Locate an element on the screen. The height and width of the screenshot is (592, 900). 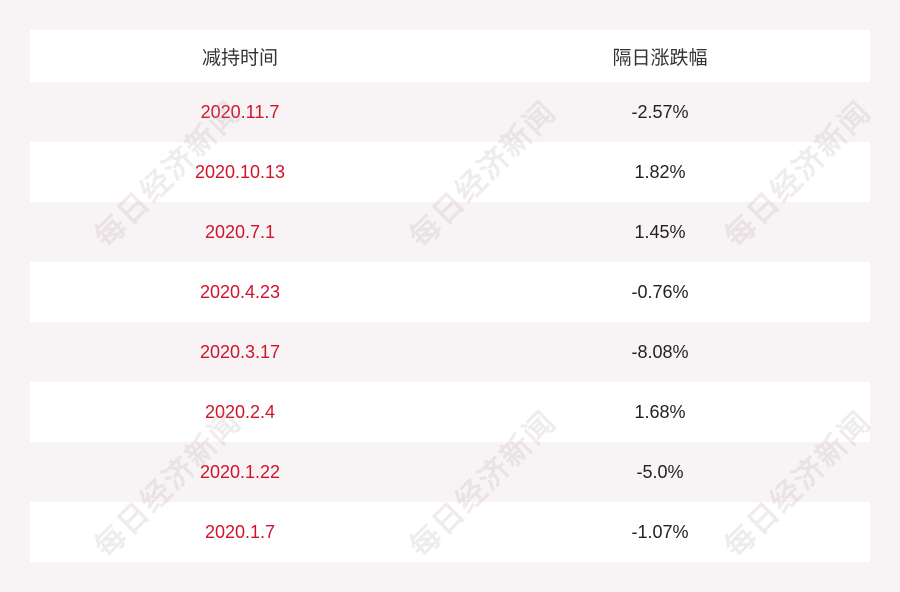
change-cell: -1.07% is located at coordinates (660, 531).